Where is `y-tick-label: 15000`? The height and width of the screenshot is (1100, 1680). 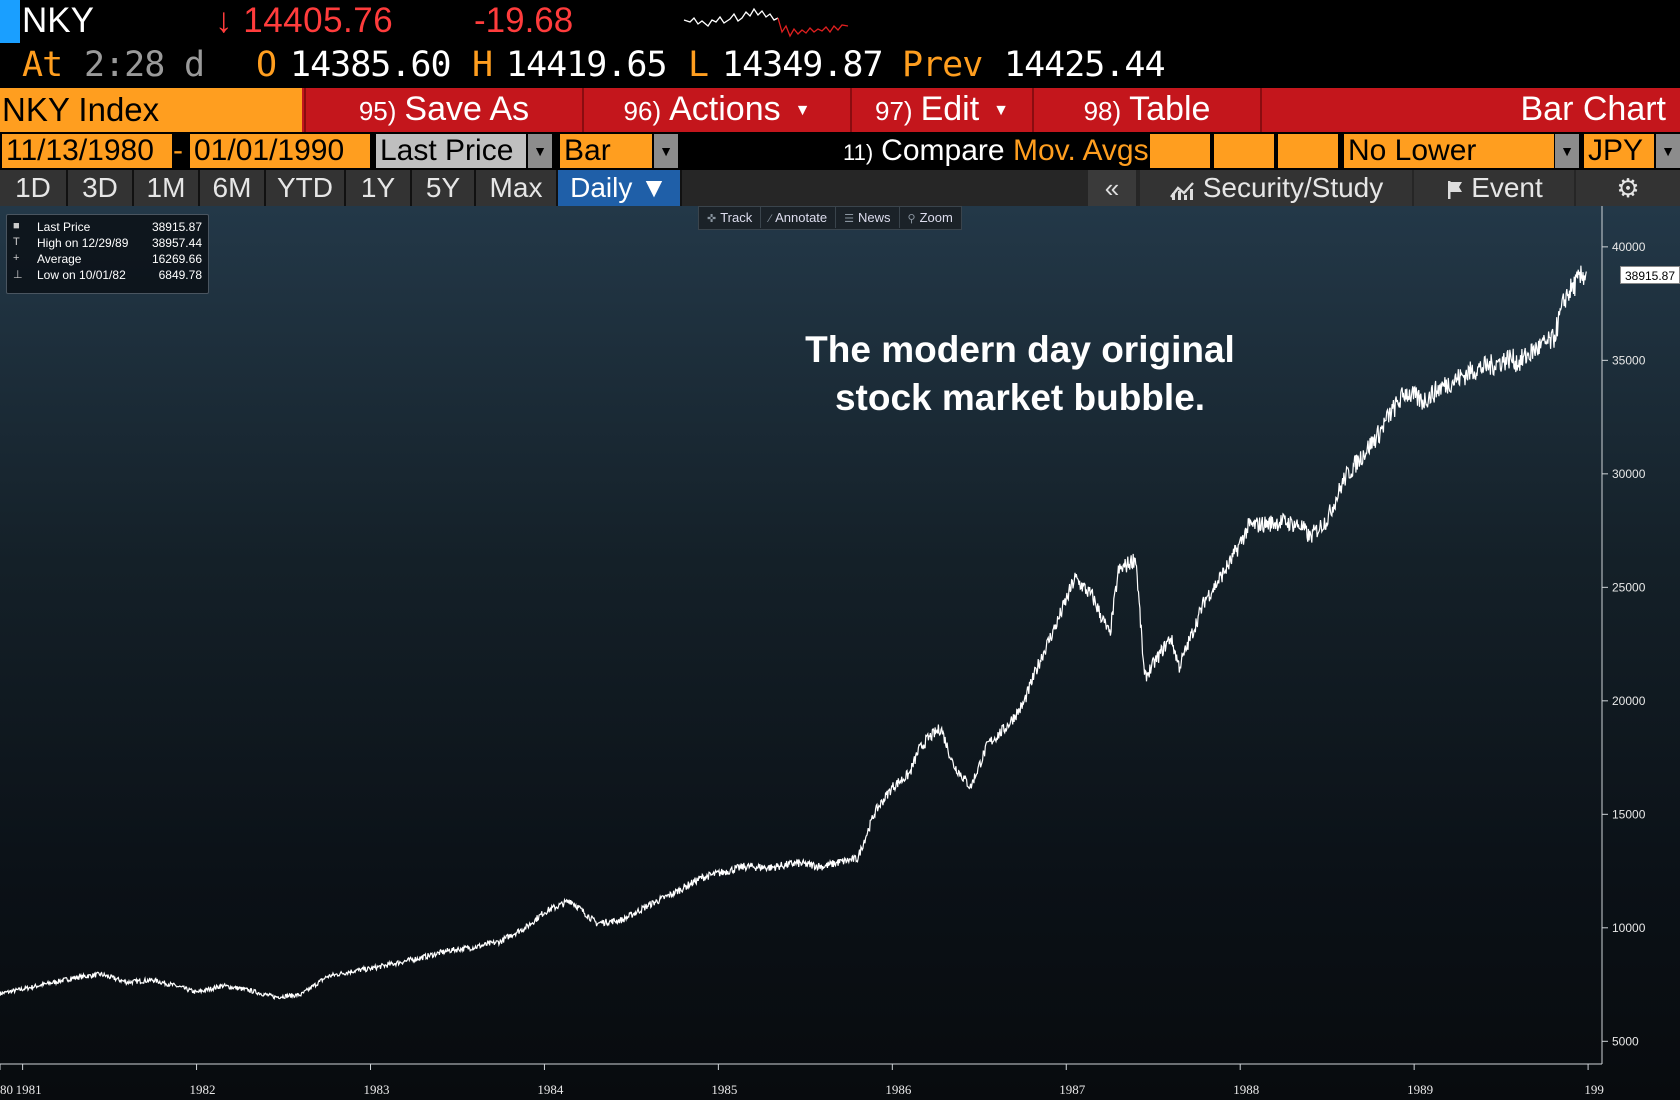
y-tick-label: 15000 is located at coordinates (1629, 814).